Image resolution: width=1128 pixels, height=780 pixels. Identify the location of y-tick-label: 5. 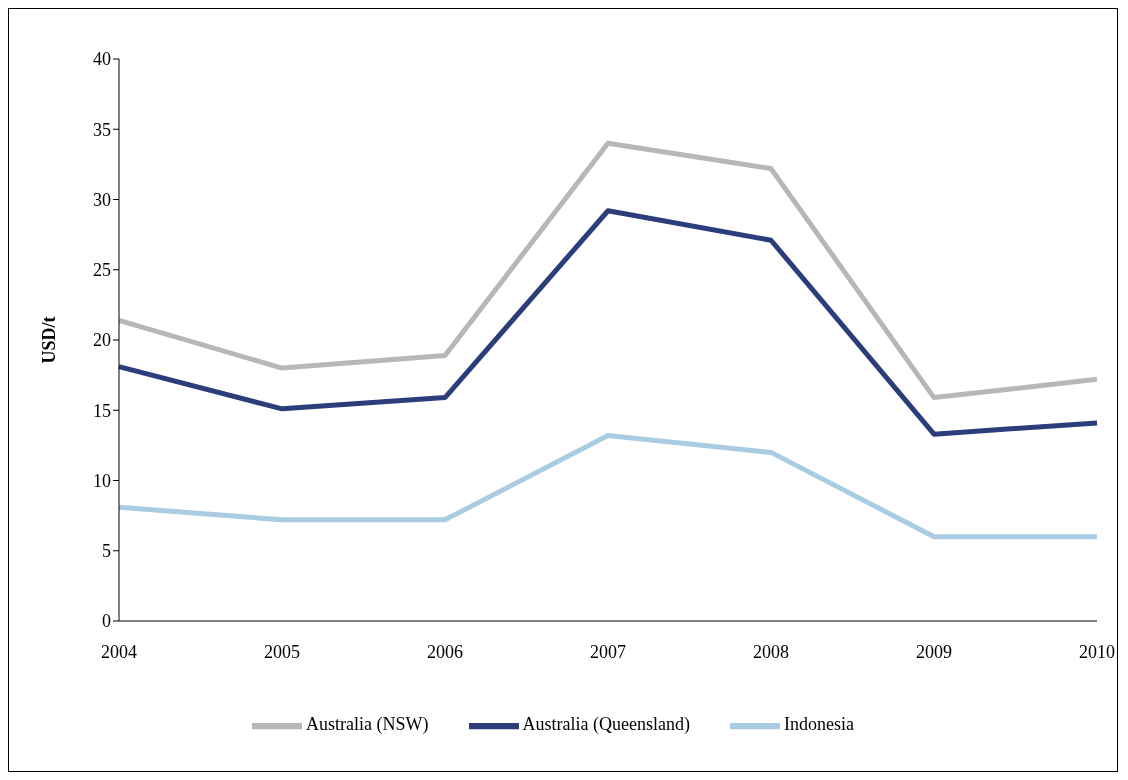
(106, 551).